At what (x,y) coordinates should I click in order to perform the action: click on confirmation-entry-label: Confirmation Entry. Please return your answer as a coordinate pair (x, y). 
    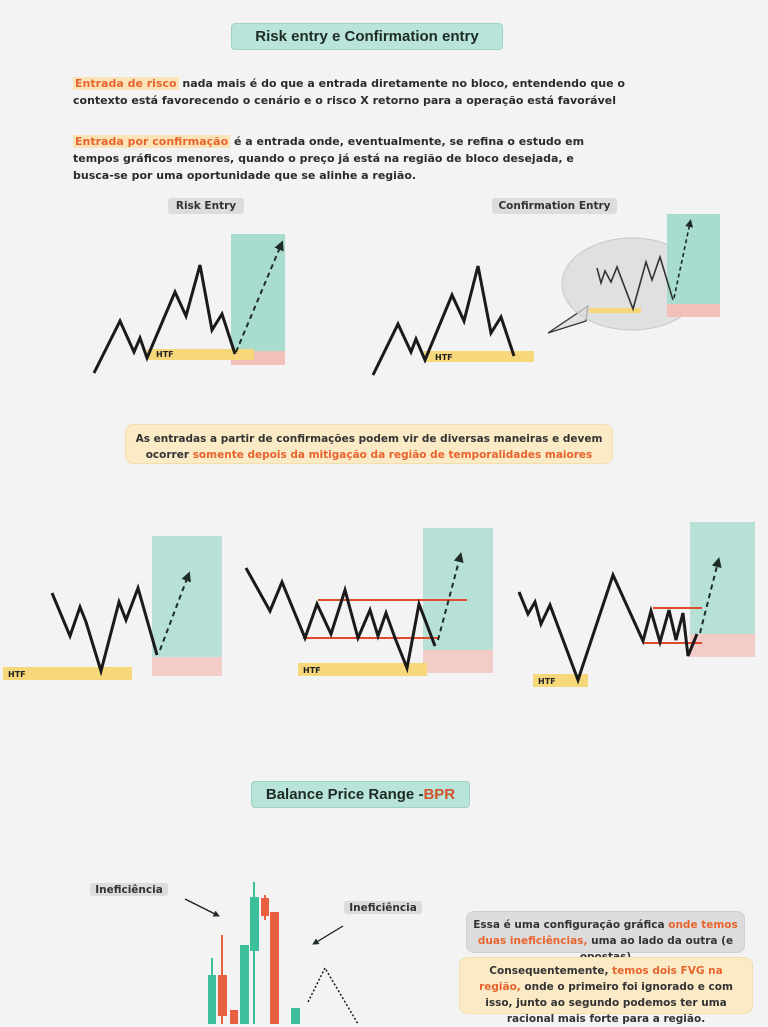
    Looking at the image, I should click on (554, 206).